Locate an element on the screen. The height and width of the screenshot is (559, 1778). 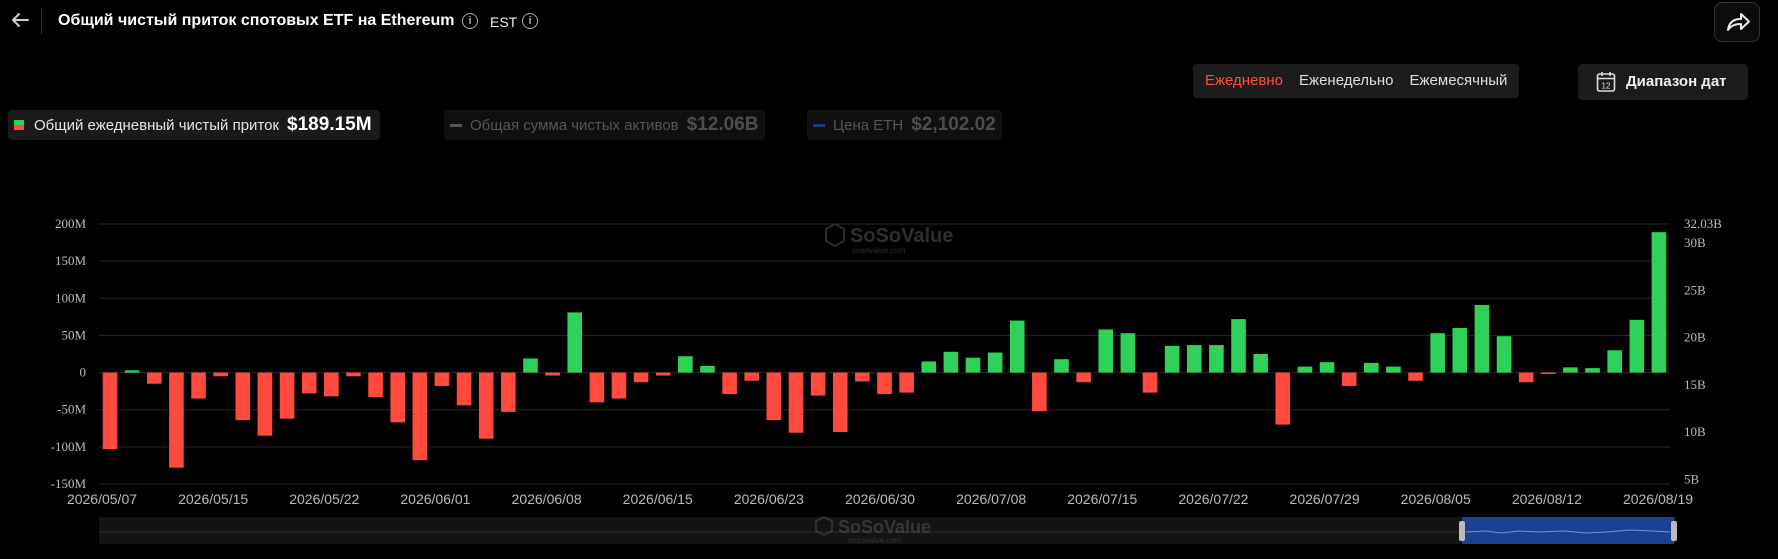
watermark-brand: SoSoValue is located at coordinates (901, 236).